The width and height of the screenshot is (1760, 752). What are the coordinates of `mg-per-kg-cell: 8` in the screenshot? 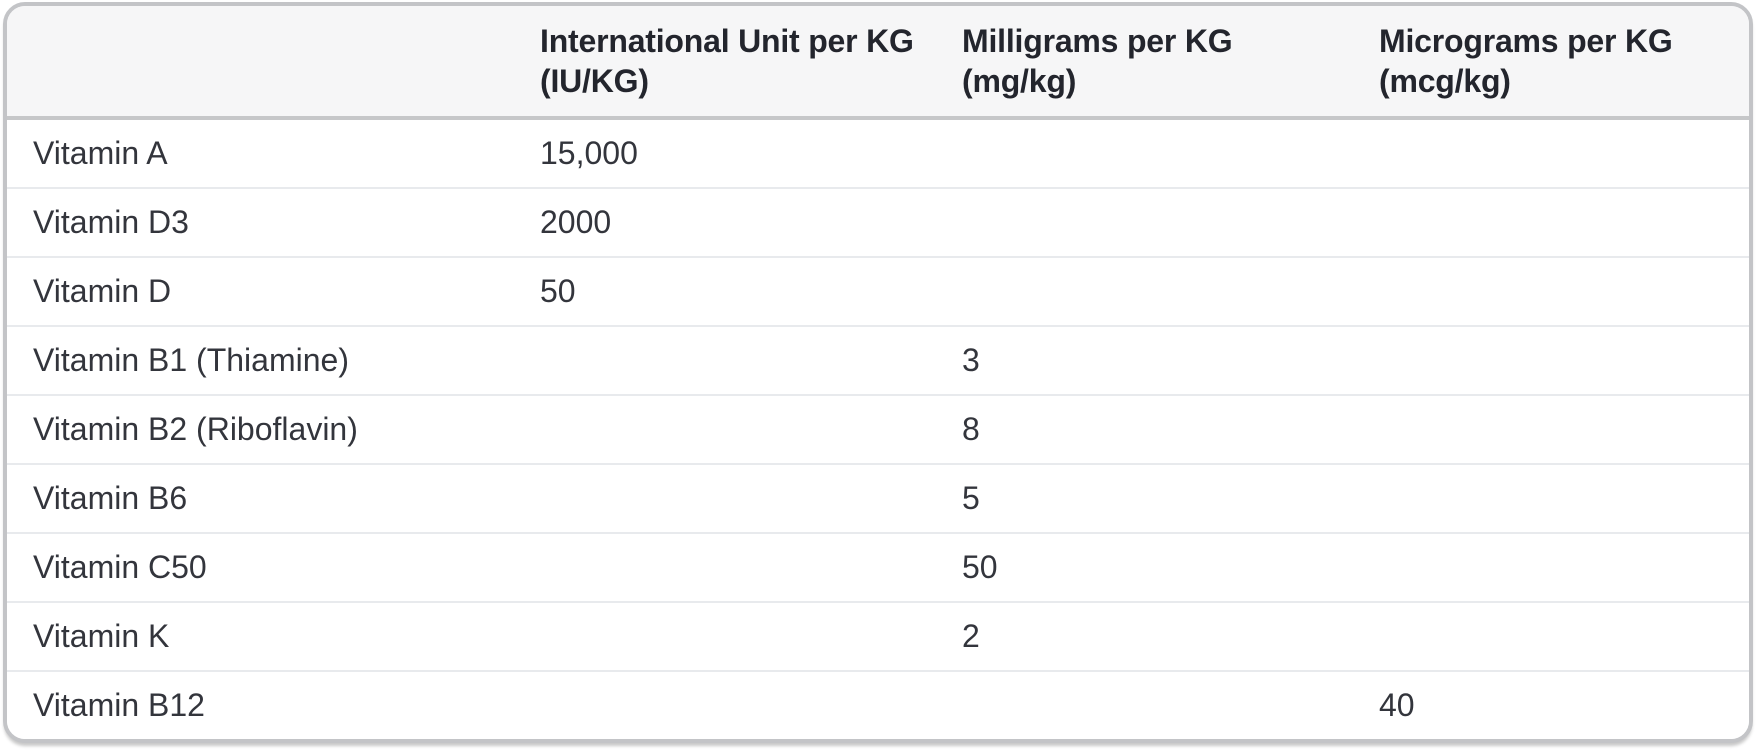 It's located at (1144, 429).